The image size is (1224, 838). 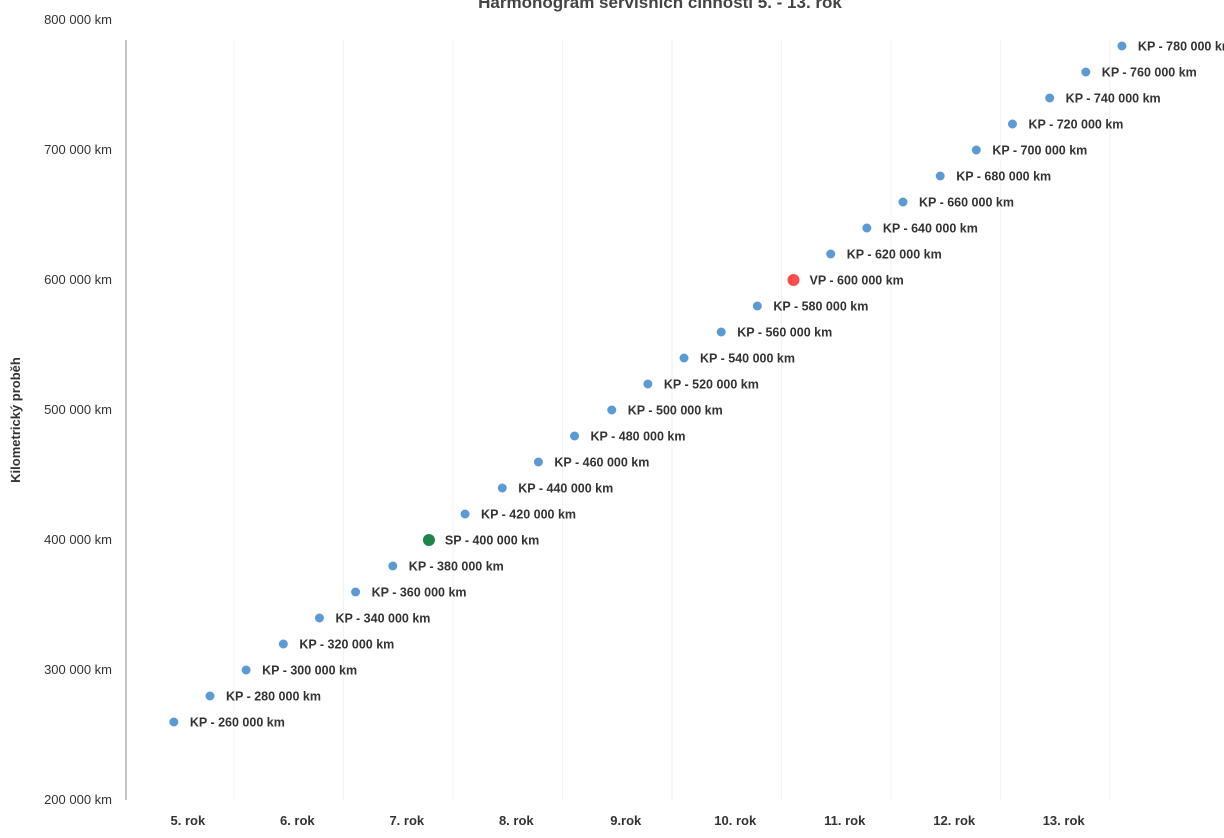 What do you see at coordinates (516, 820) in the screenshot?
I see `x-tick-label: 8. rok` at bounding box center [516, 820].